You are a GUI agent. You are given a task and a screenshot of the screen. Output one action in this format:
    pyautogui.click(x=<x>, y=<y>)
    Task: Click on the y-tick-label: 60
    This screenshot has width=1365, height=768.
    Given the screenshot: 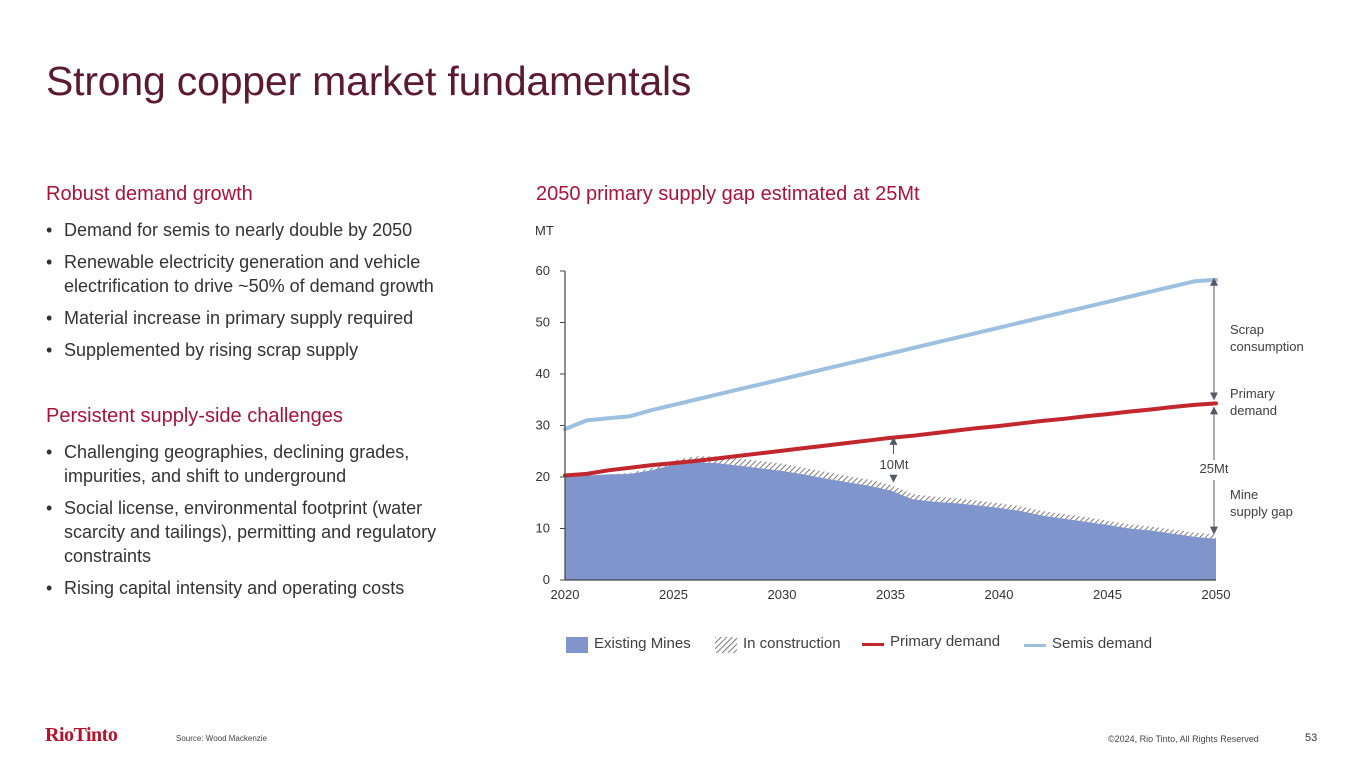 What is the action you would take?
    pyautogui.click(x=543, y=270)
    